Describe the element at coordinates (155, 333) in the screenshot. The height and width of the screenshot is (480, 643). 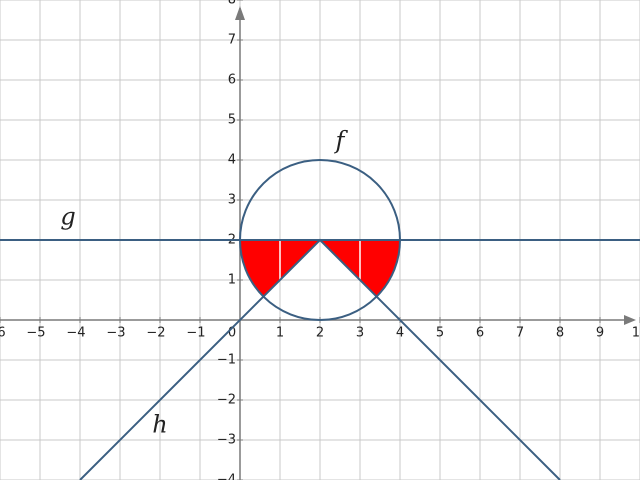
I see `x-tick-label: −2` at that location.